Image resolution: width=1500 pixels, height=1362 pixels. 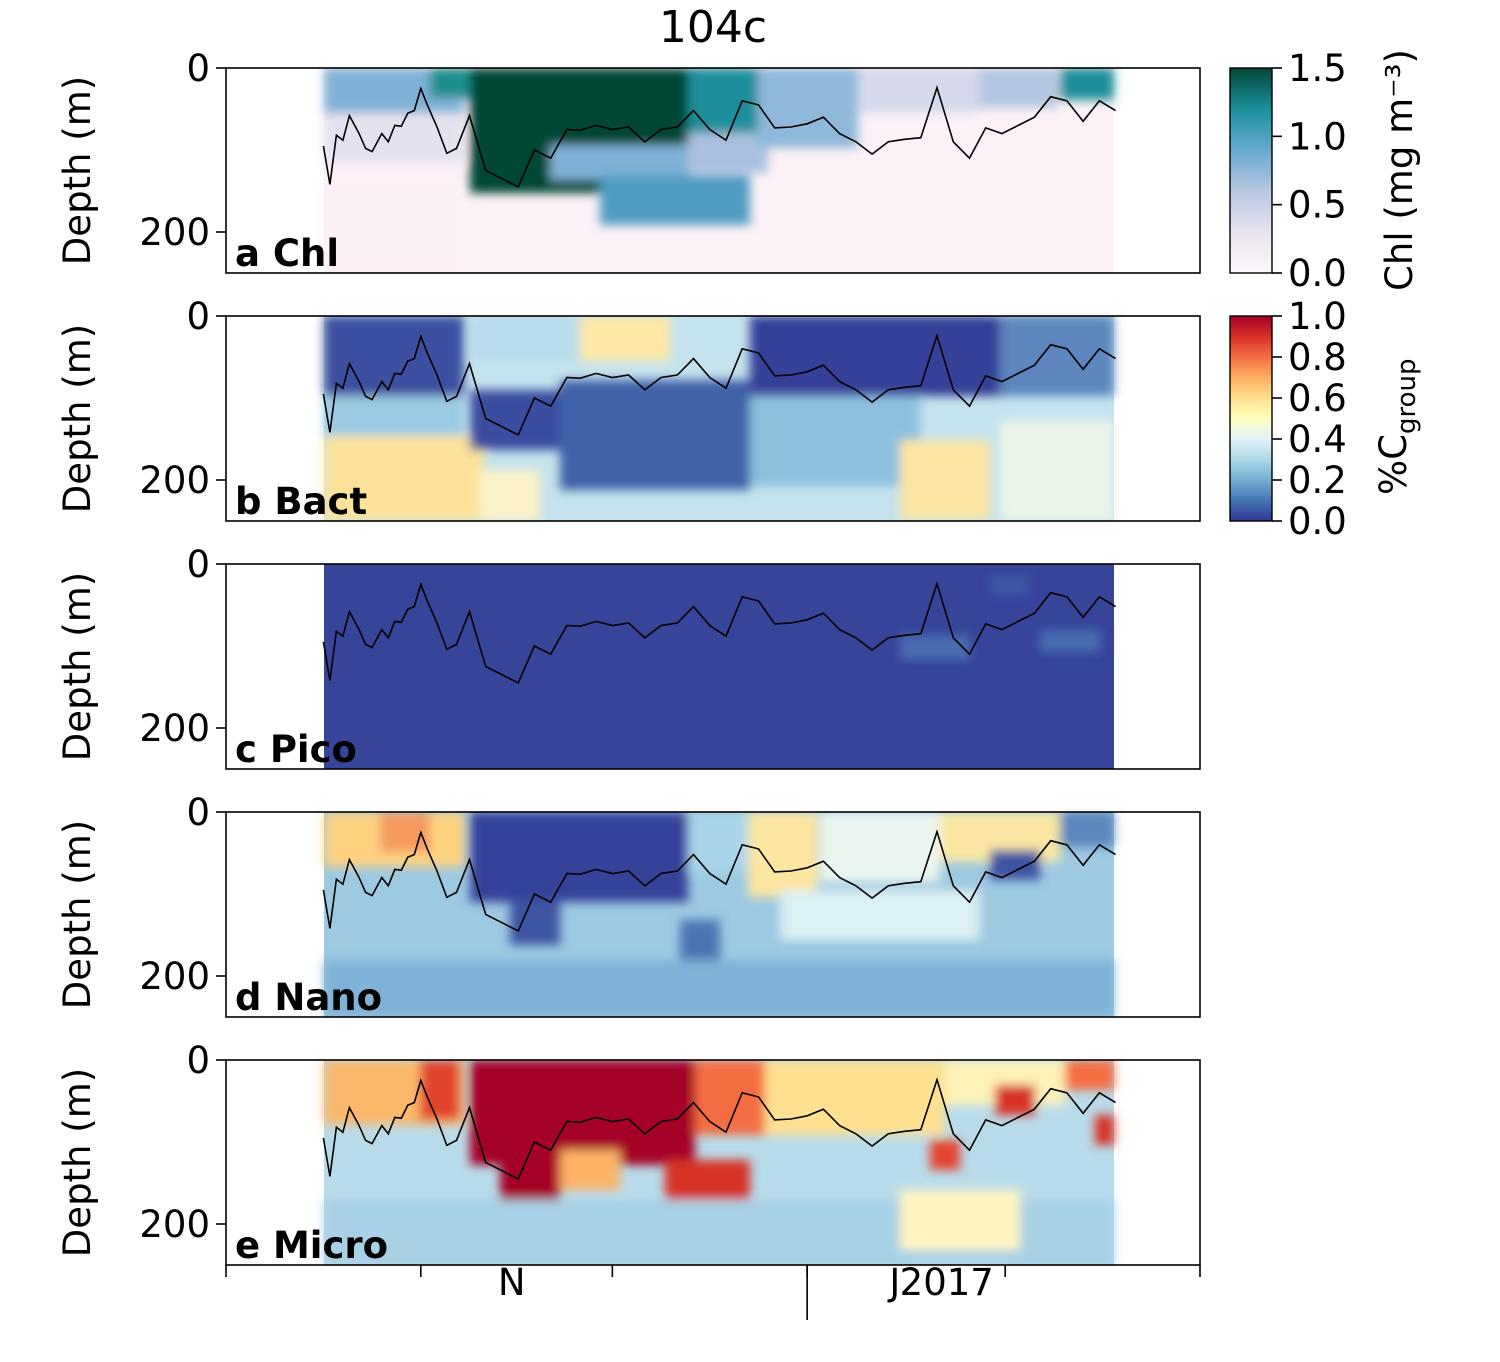 I want to click on panel-e-frame, so click(x=713, y=1162).